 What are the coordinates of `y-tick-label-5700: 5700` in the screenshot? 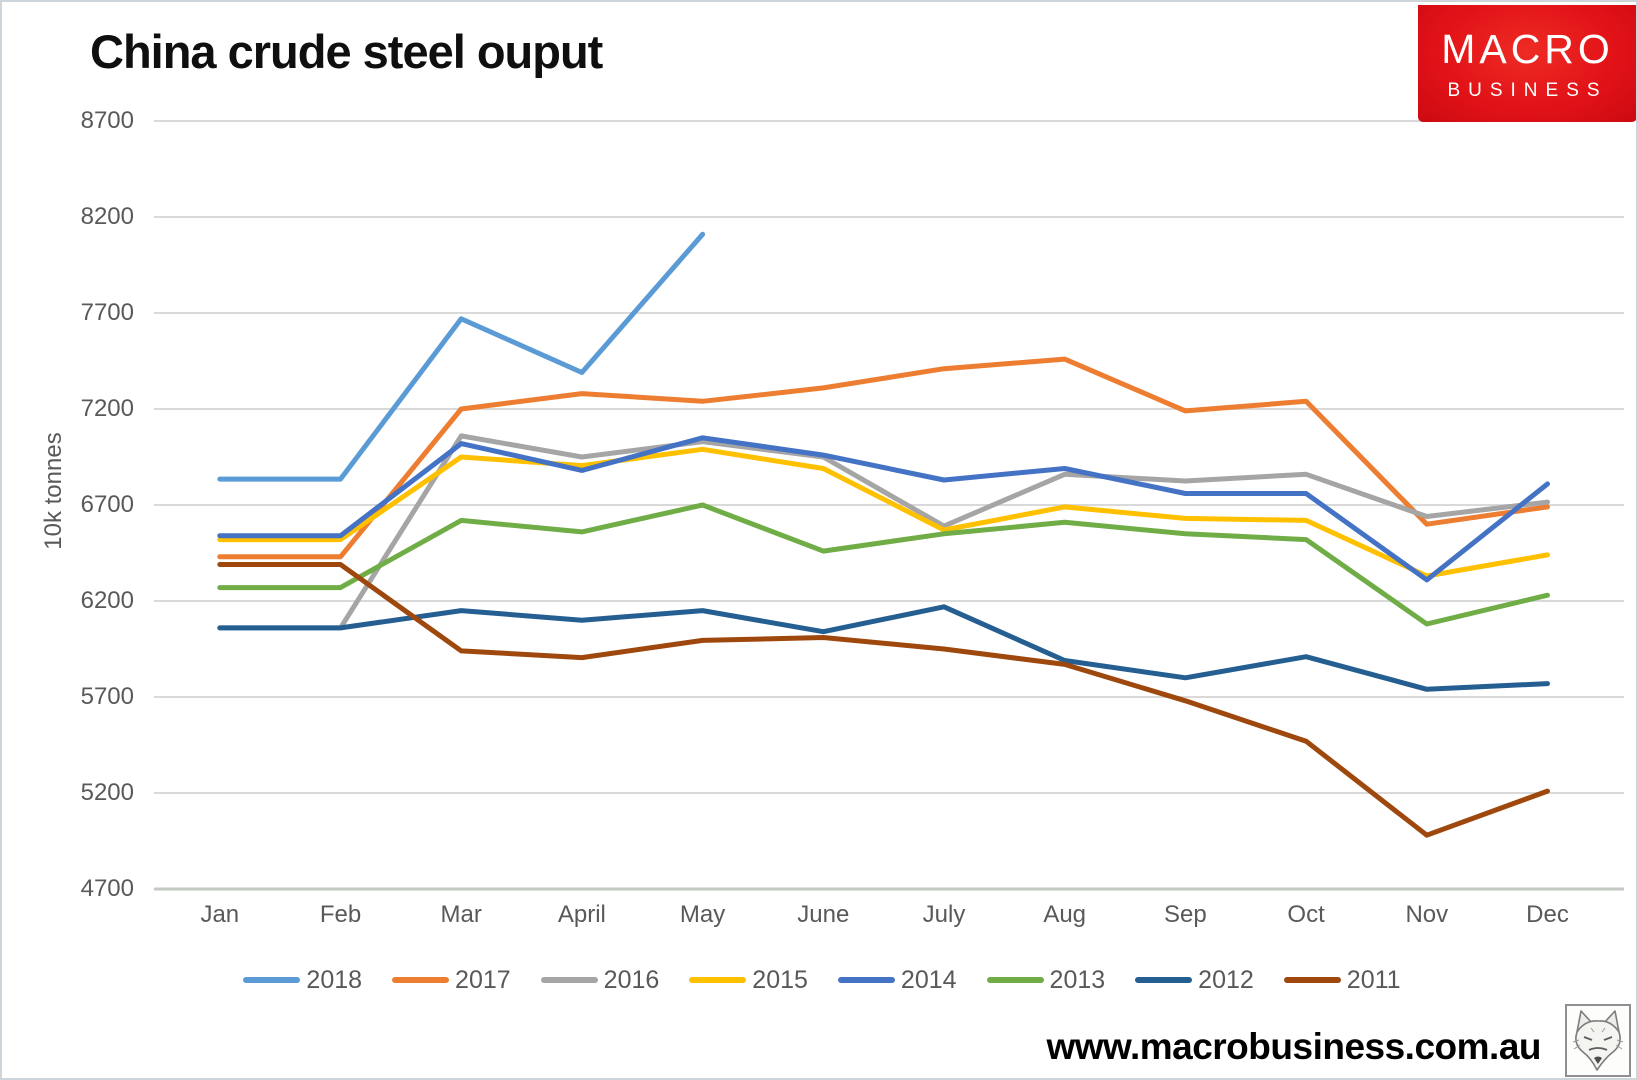 It's located at (107, 696).